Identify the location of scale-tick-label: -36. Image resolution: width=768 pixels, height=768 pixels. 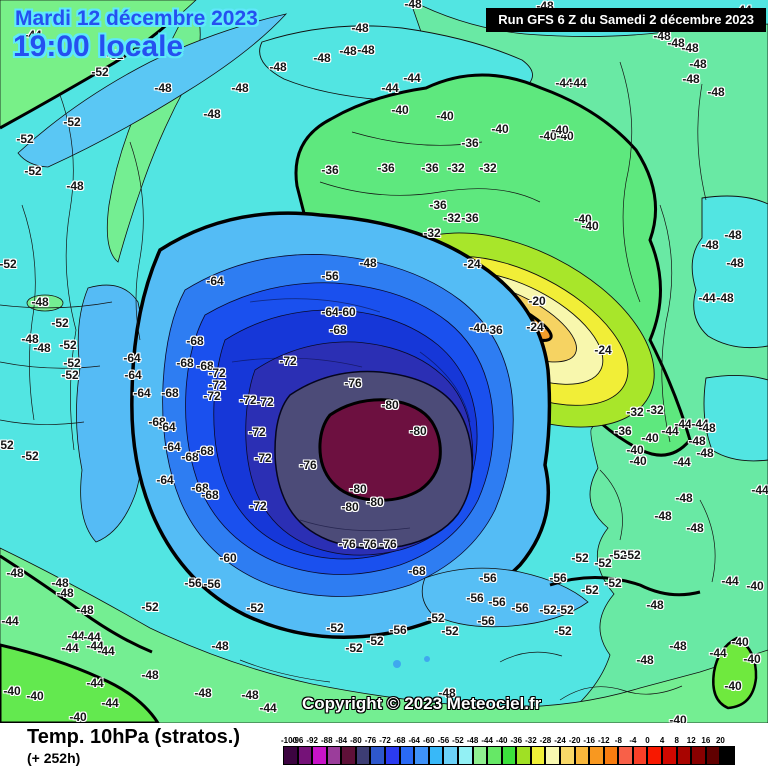
(516, 740).